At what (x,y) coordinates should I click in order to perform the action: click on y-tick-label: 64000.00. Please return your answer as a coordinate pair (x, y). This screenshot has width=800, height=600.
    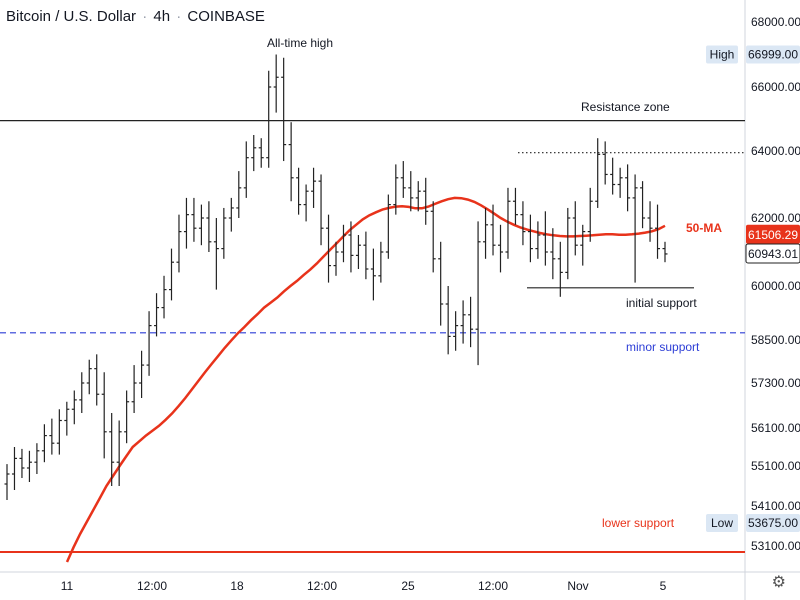
    Looking at the image, I should click on (775, 151).